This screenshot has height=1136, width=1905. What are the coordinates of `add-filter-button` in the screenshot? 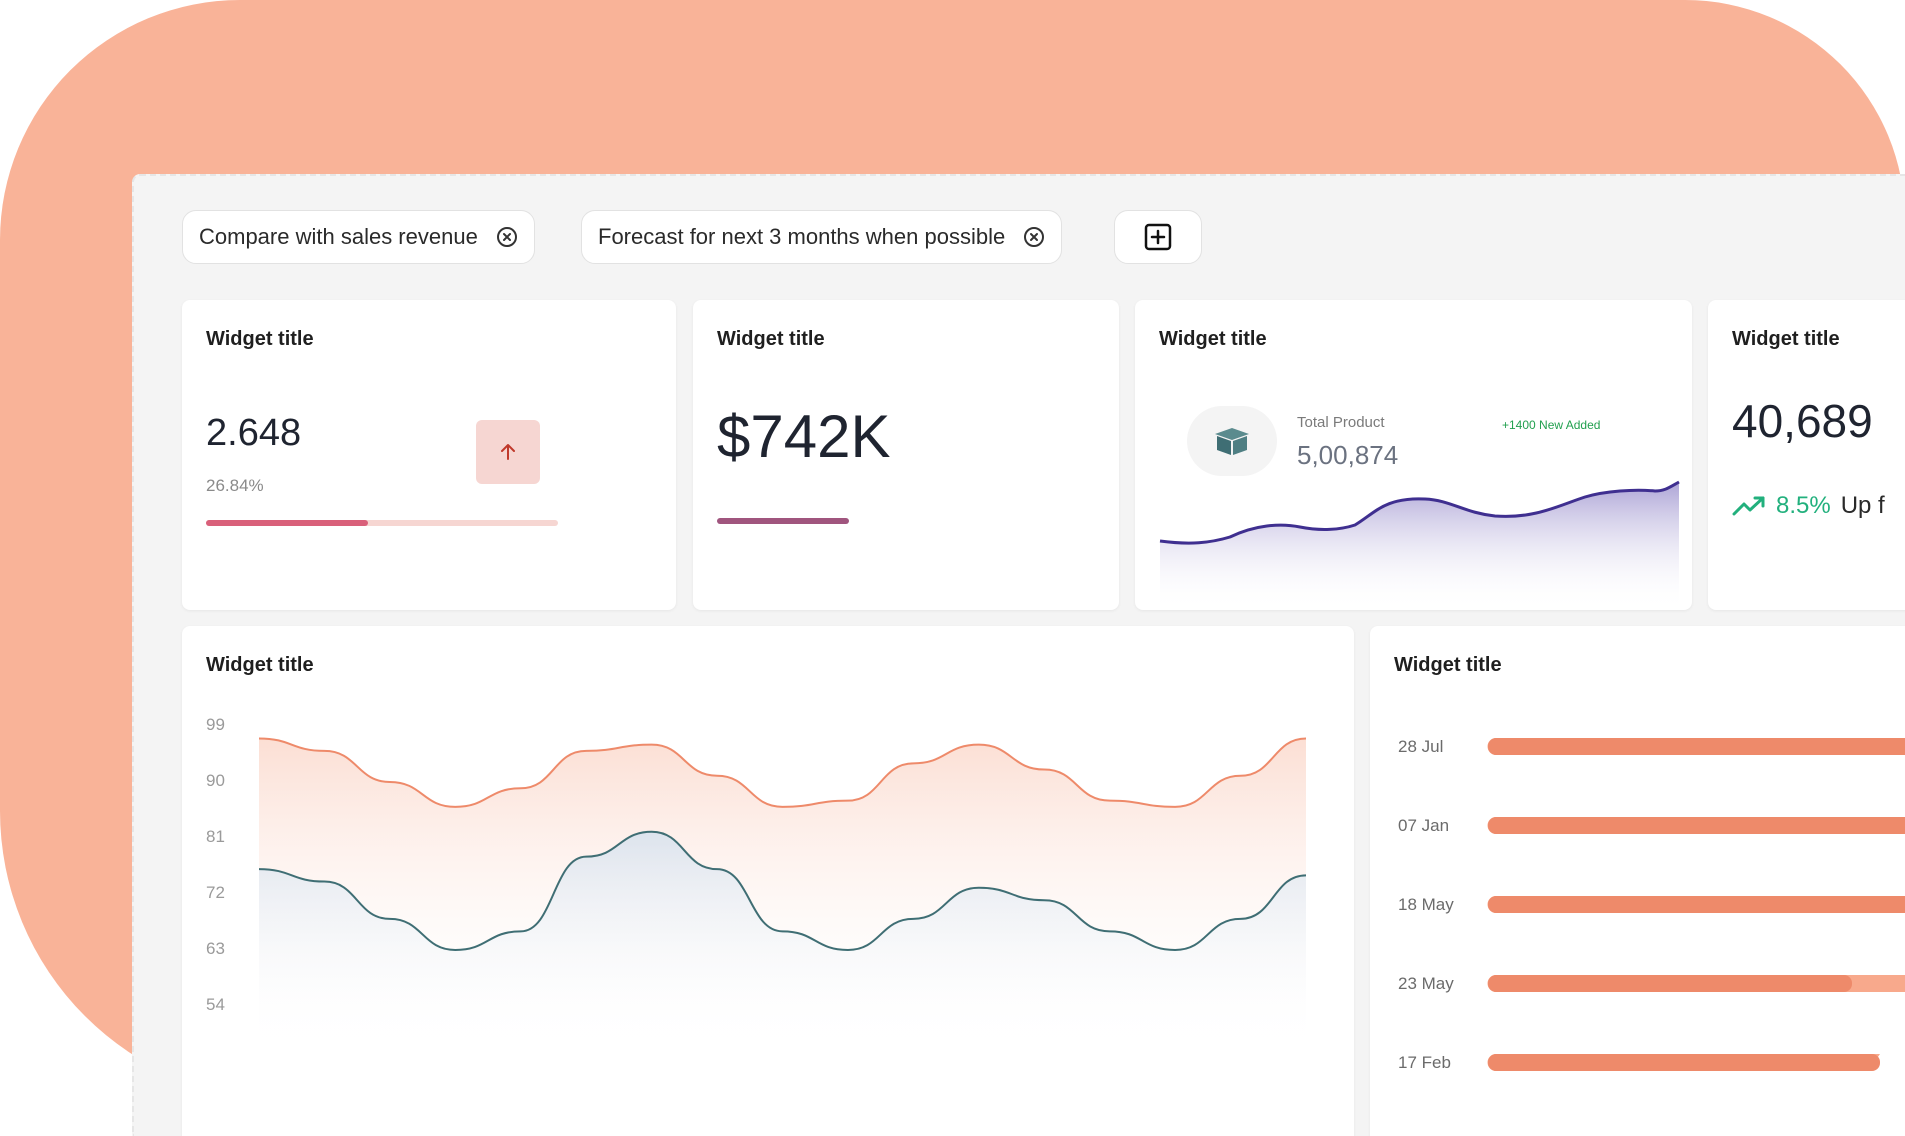 It's located at (1158, 237).